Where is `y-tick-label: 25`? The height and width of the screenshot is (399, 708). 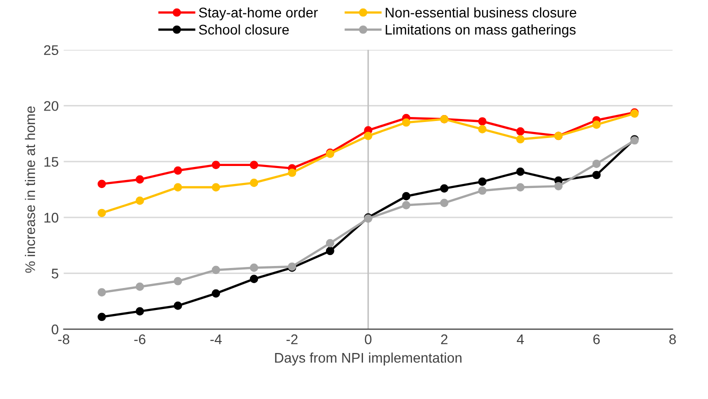 y-tick-label: 25 is located at coordinates (51, 50).